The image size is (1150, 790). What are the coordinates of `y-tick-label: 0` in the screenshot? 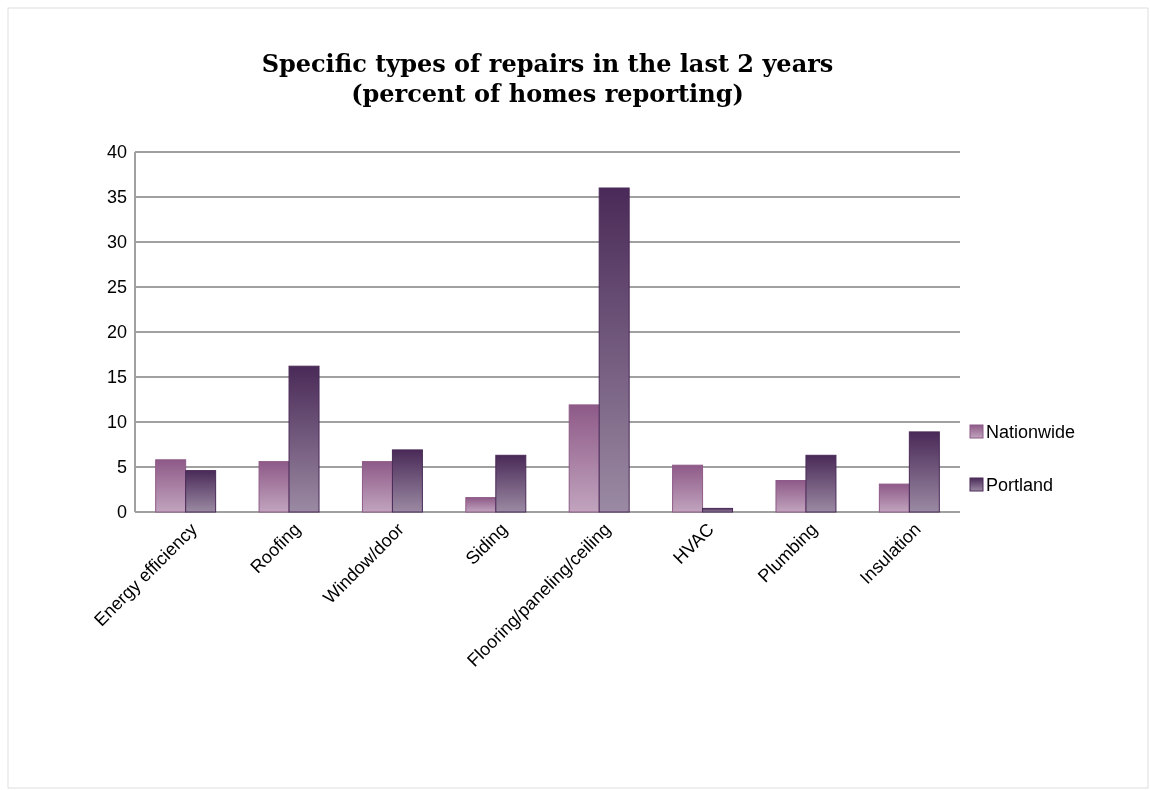 It's located at (121, 512).